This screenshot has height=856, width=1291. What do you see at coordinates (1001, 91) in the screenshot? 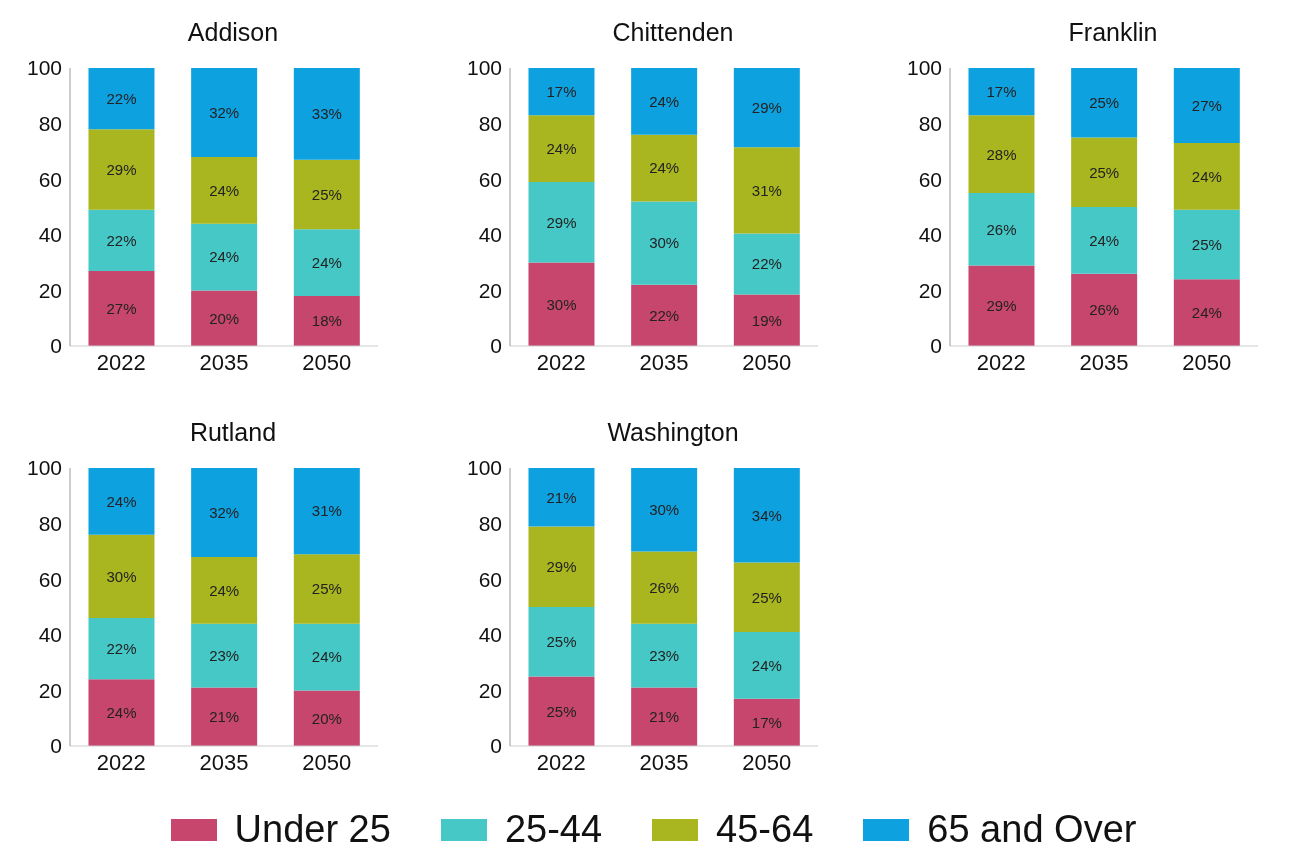
I see `data-label: 17%` at bounding box center [1001, 91].